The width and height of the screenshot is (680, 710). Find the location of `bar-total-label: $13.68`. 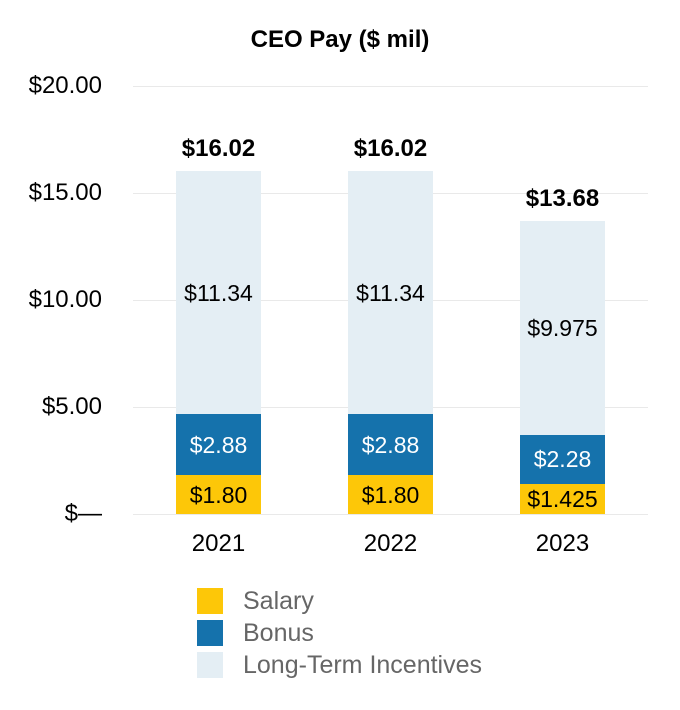

bar-total-label: $13.68 is located at coordinates (562, 198).